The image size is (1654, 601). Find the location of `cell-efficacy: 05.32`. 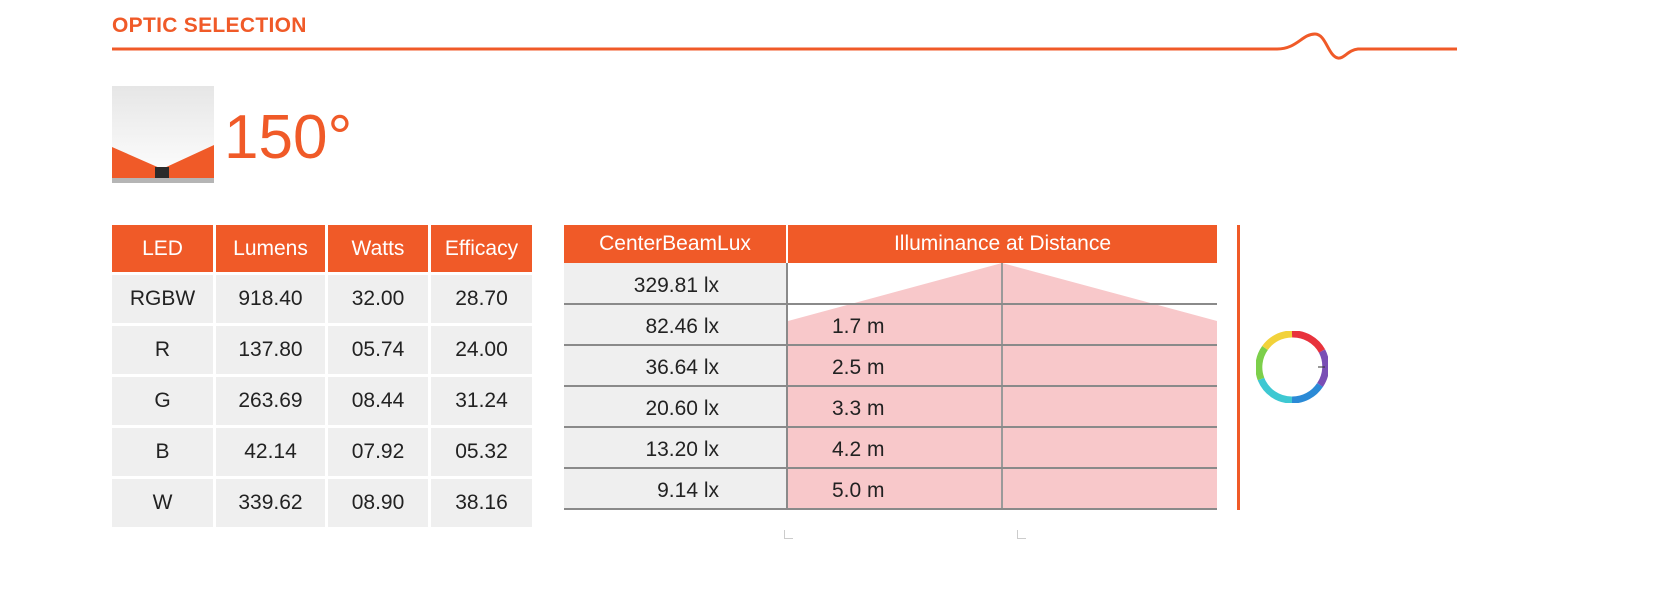

cell-efficacy: 05.32 is located at coordinates (481, 452).